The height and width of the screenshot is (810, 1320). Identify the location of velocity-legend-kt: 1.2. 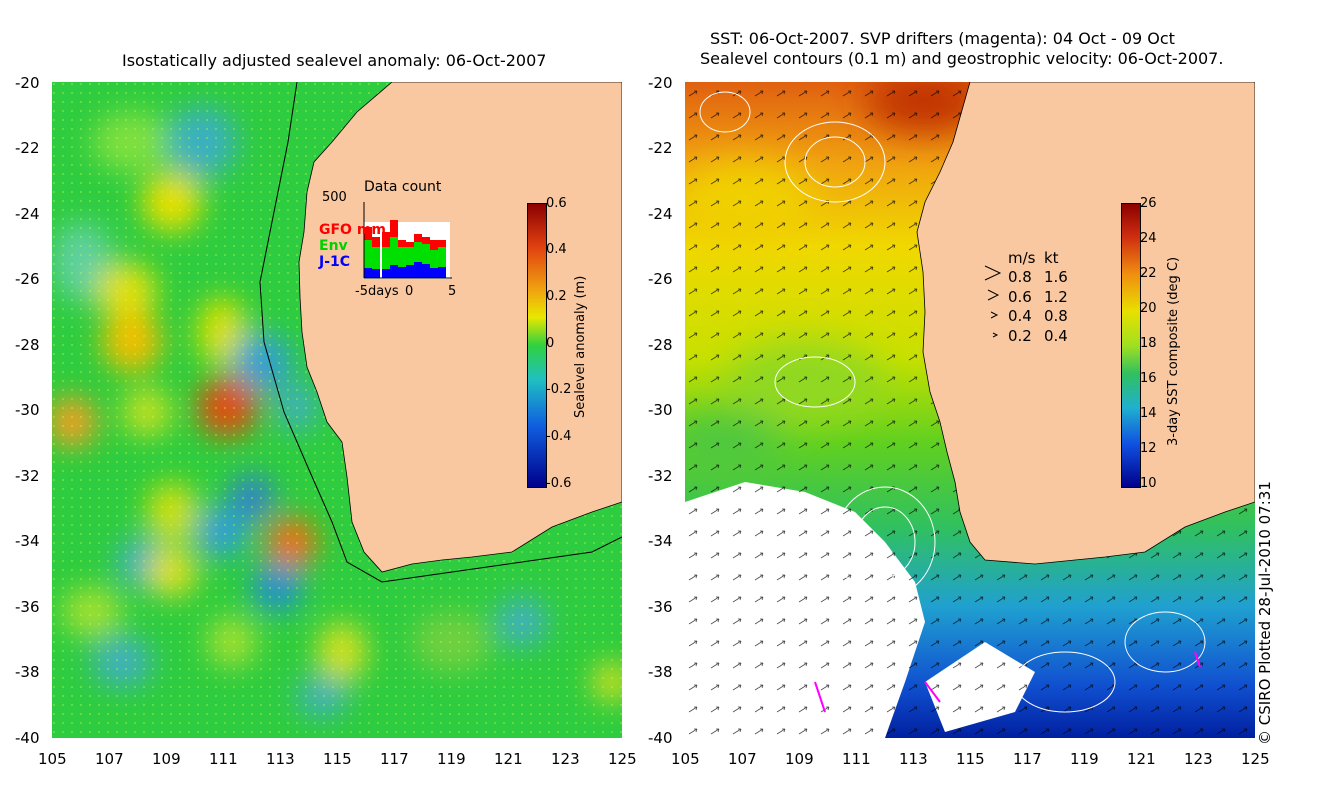
(1056, 297).